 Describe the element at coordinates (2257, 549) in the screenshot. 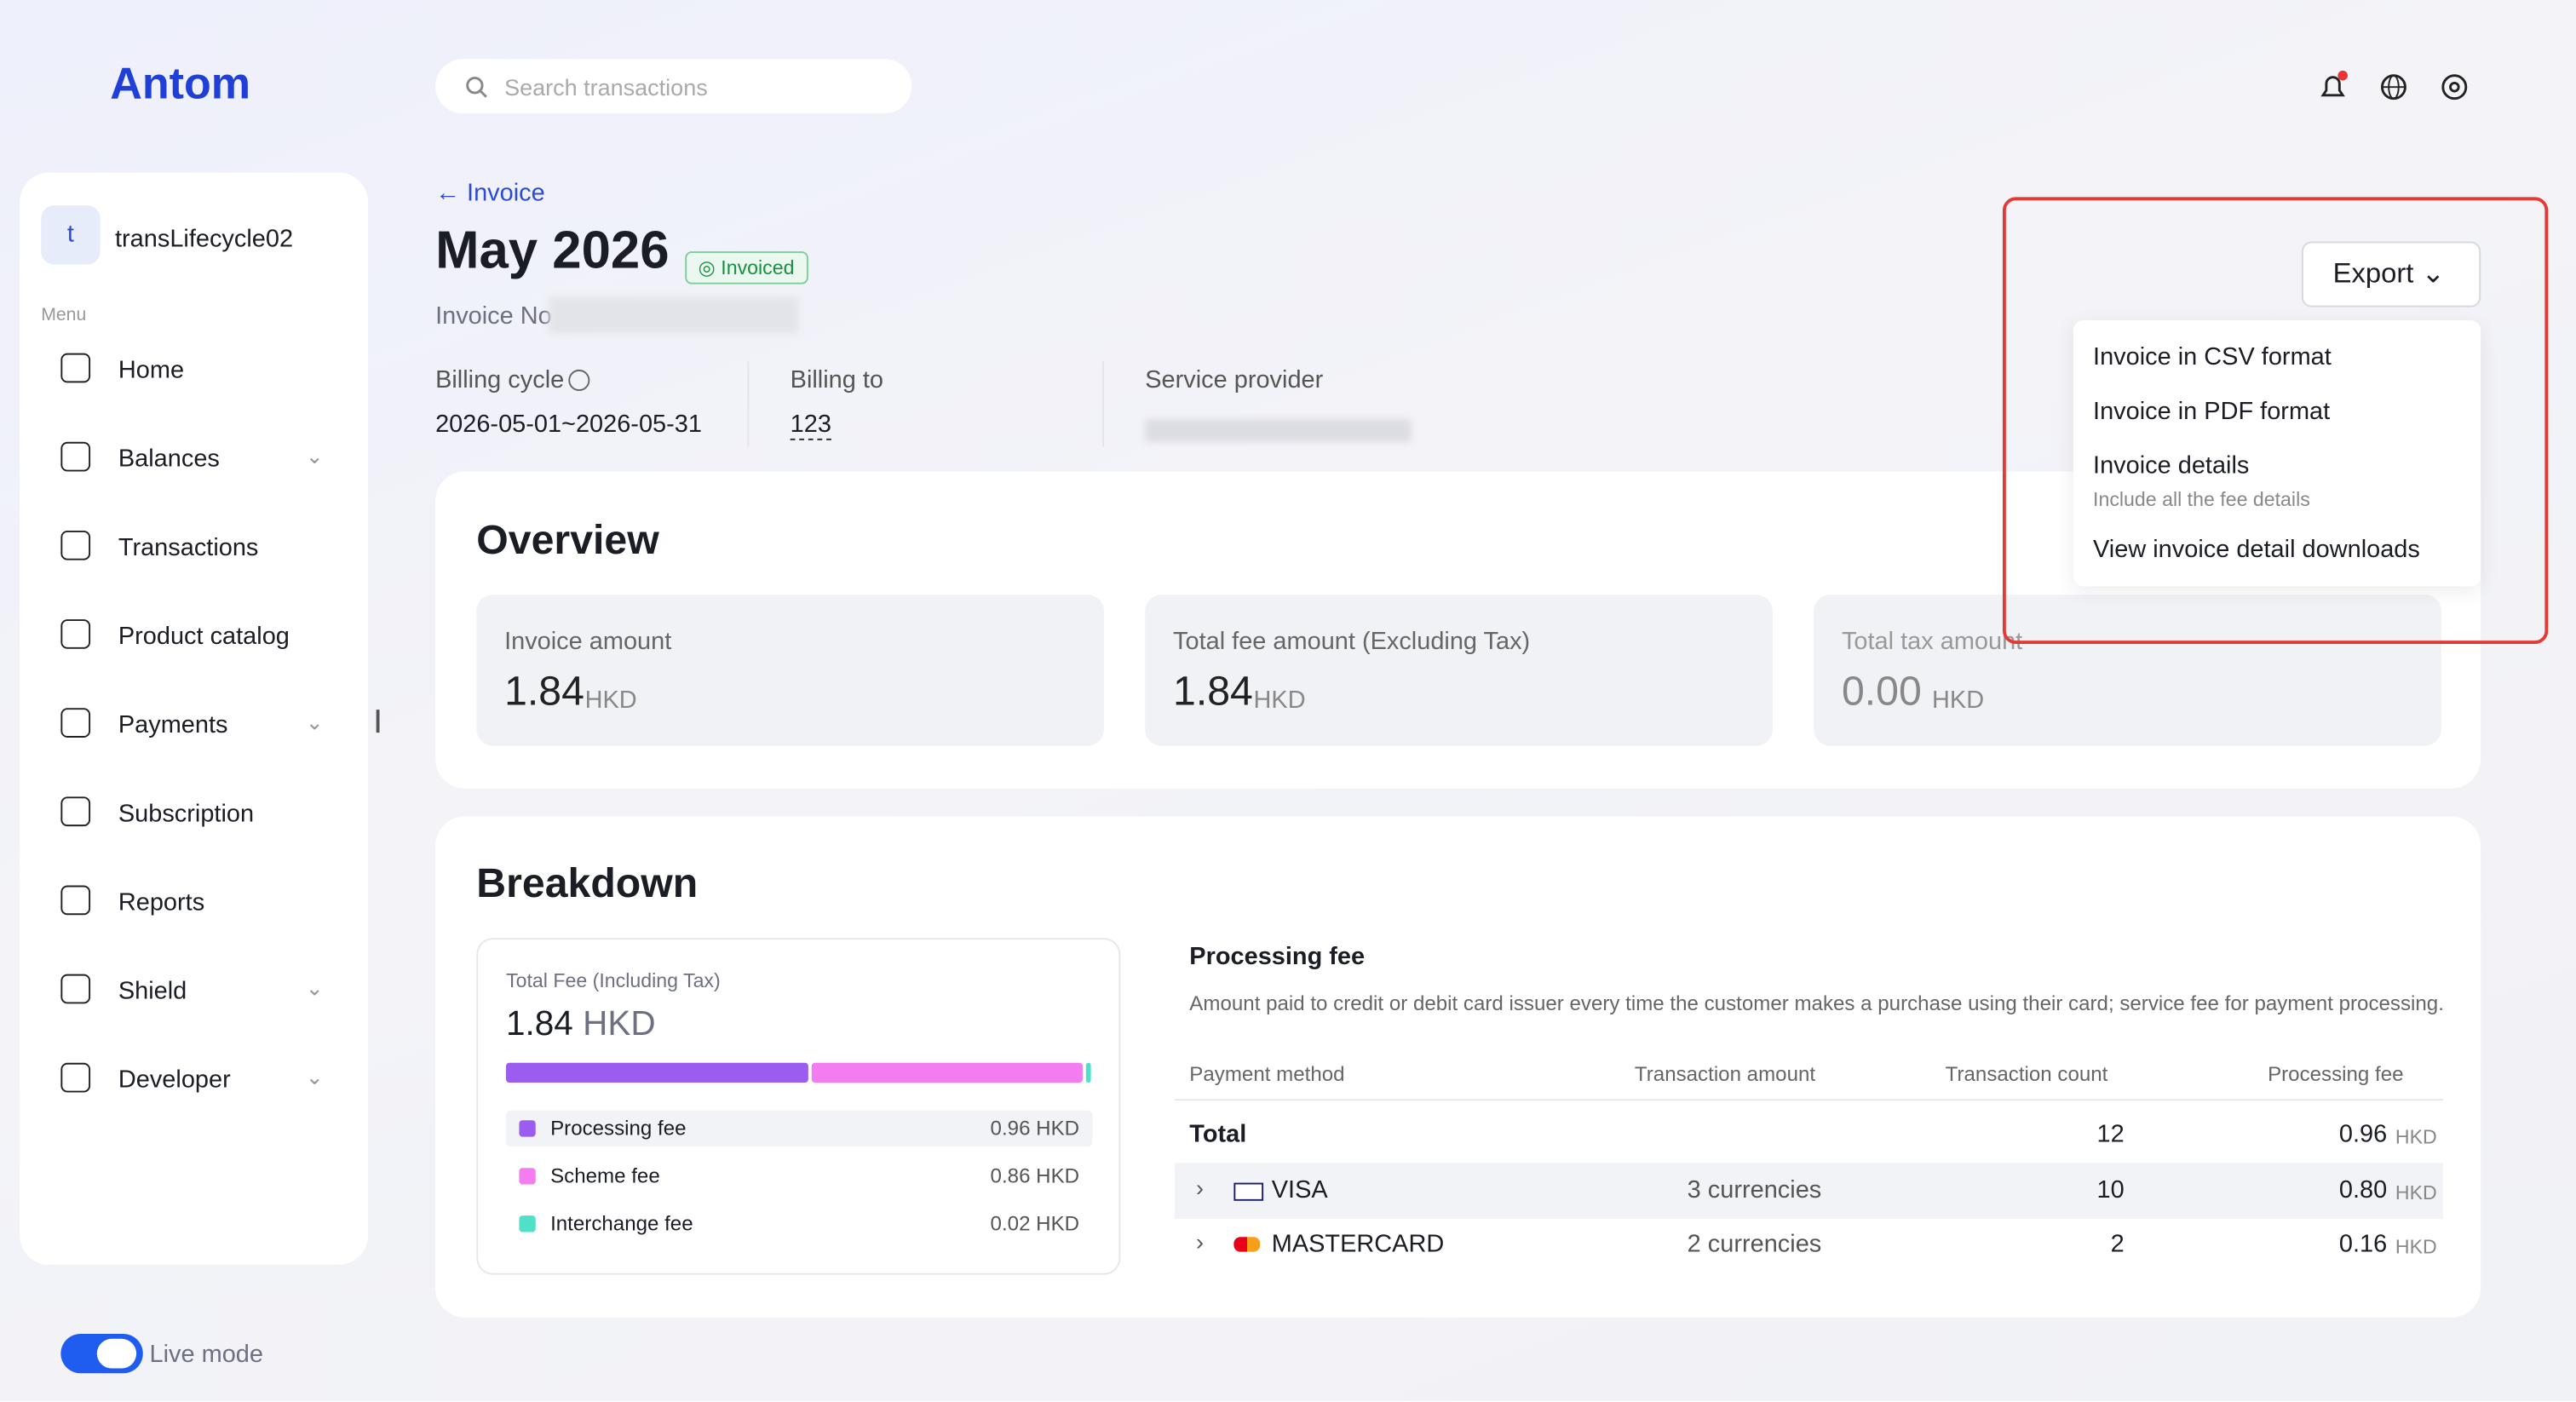

I see `menu-option: View invoice detail downloads` at that location.